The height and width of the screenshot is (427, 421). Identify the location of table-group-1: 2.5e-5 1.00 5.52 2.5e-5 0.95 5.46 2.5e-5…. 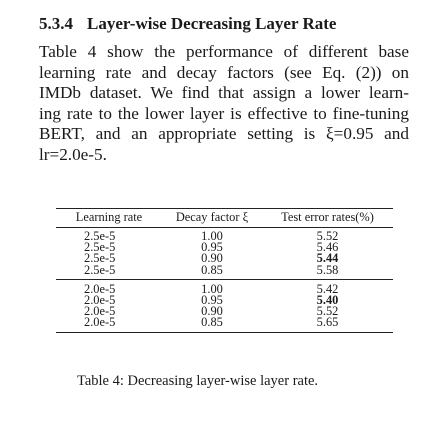
(224, 254).